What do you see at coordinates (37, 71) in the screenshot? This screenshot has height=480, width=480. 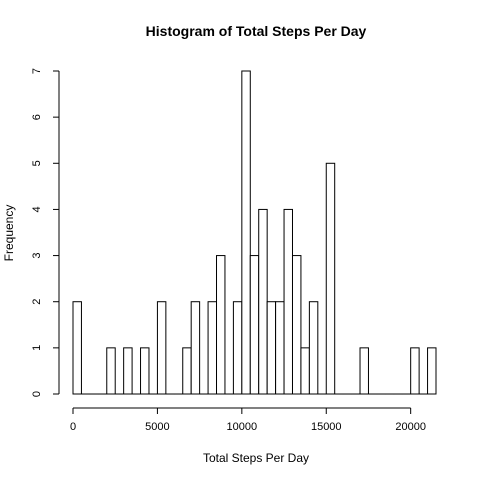 I see `y-tick-label: 7` at bounding box center [37, 71].